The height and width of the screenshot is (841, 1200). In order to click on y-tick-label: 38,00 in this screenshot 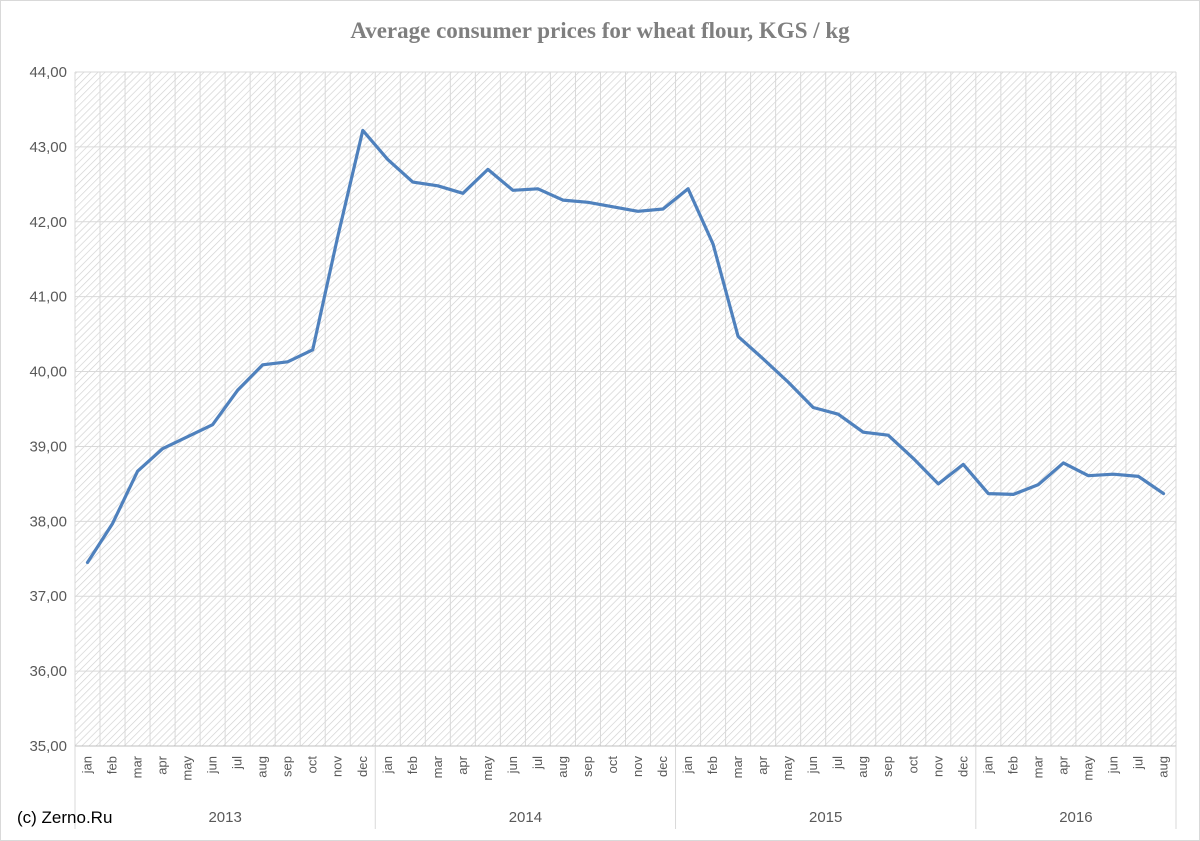, I will do `click(48, 521)`.